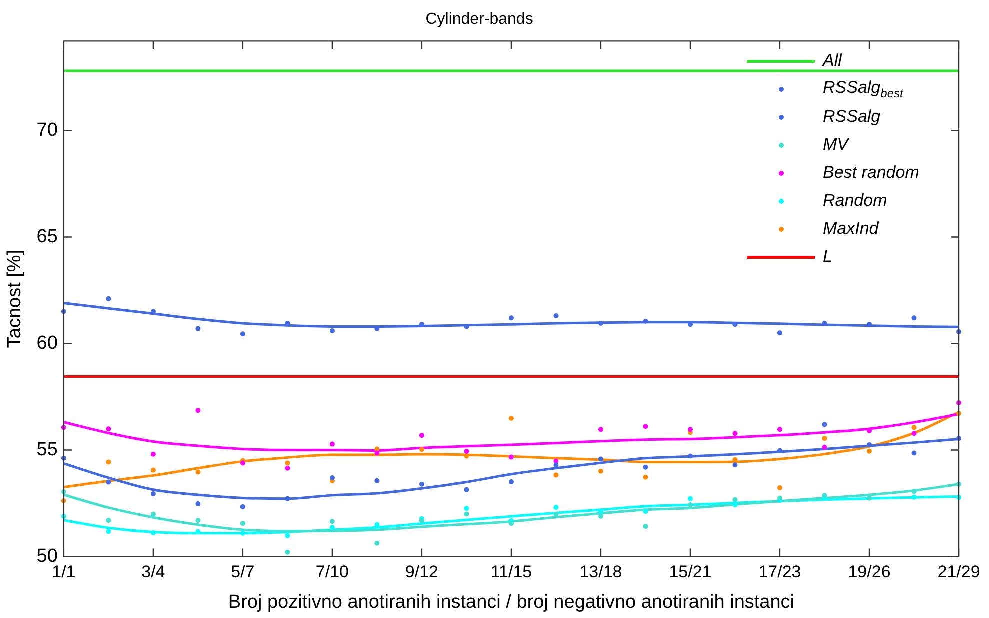 The image size is (989, 618). Describe the element at coordinates (959, 572) in the screenshot. I see `x-tick-label: 21/29` at that location.